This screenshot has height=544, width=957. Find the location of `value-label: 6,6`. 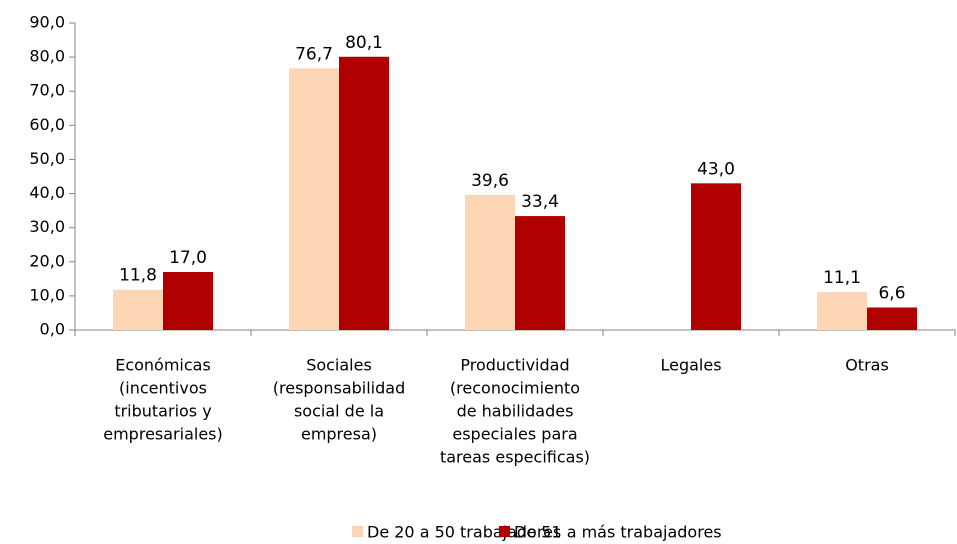

value-label: 6,6 is located at coordinates (891, 293).